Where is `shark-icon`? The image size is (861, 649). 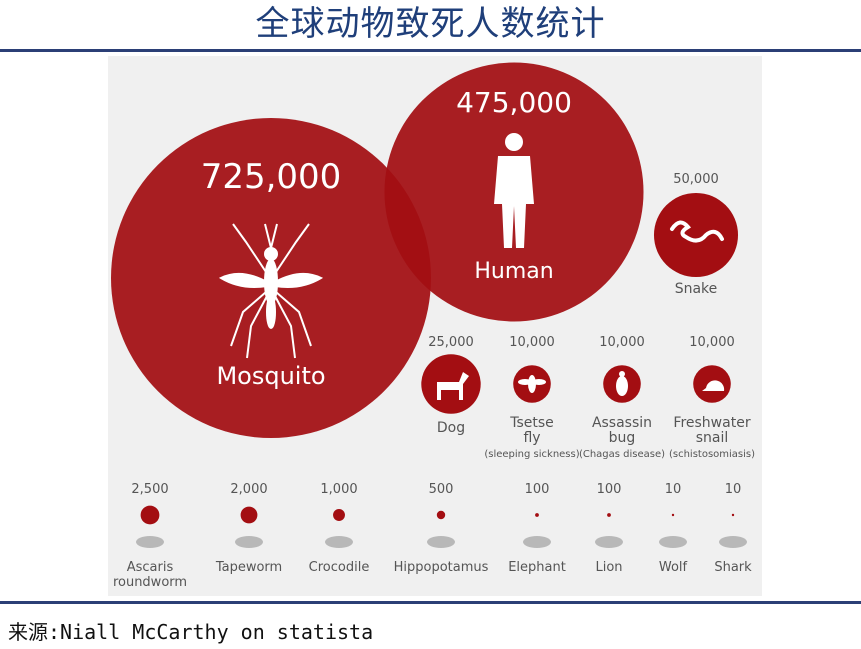
shark-icon is located at coordinates (733, 542).